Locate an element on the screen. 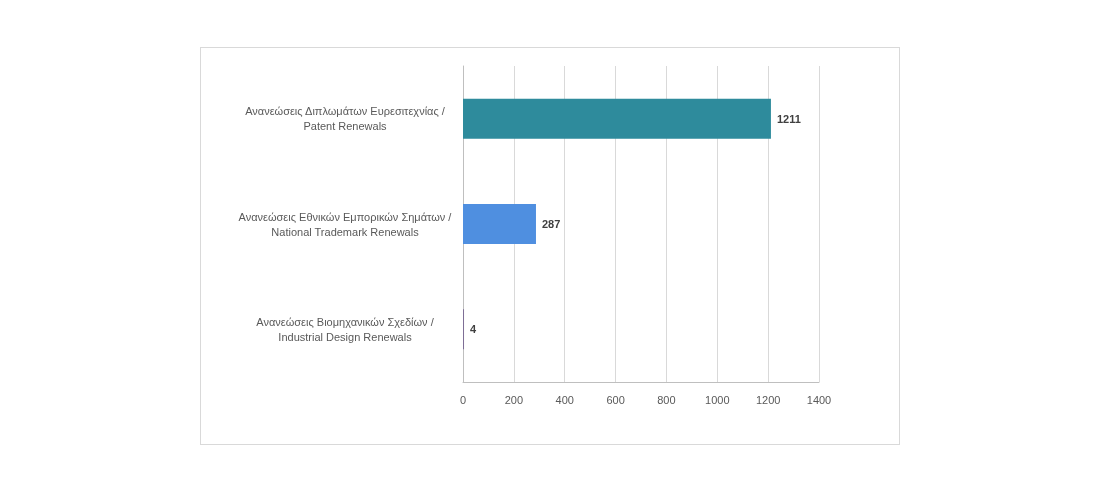 The image size is (1100, 492). data-label: 4 is located at coordinates (474, 329).